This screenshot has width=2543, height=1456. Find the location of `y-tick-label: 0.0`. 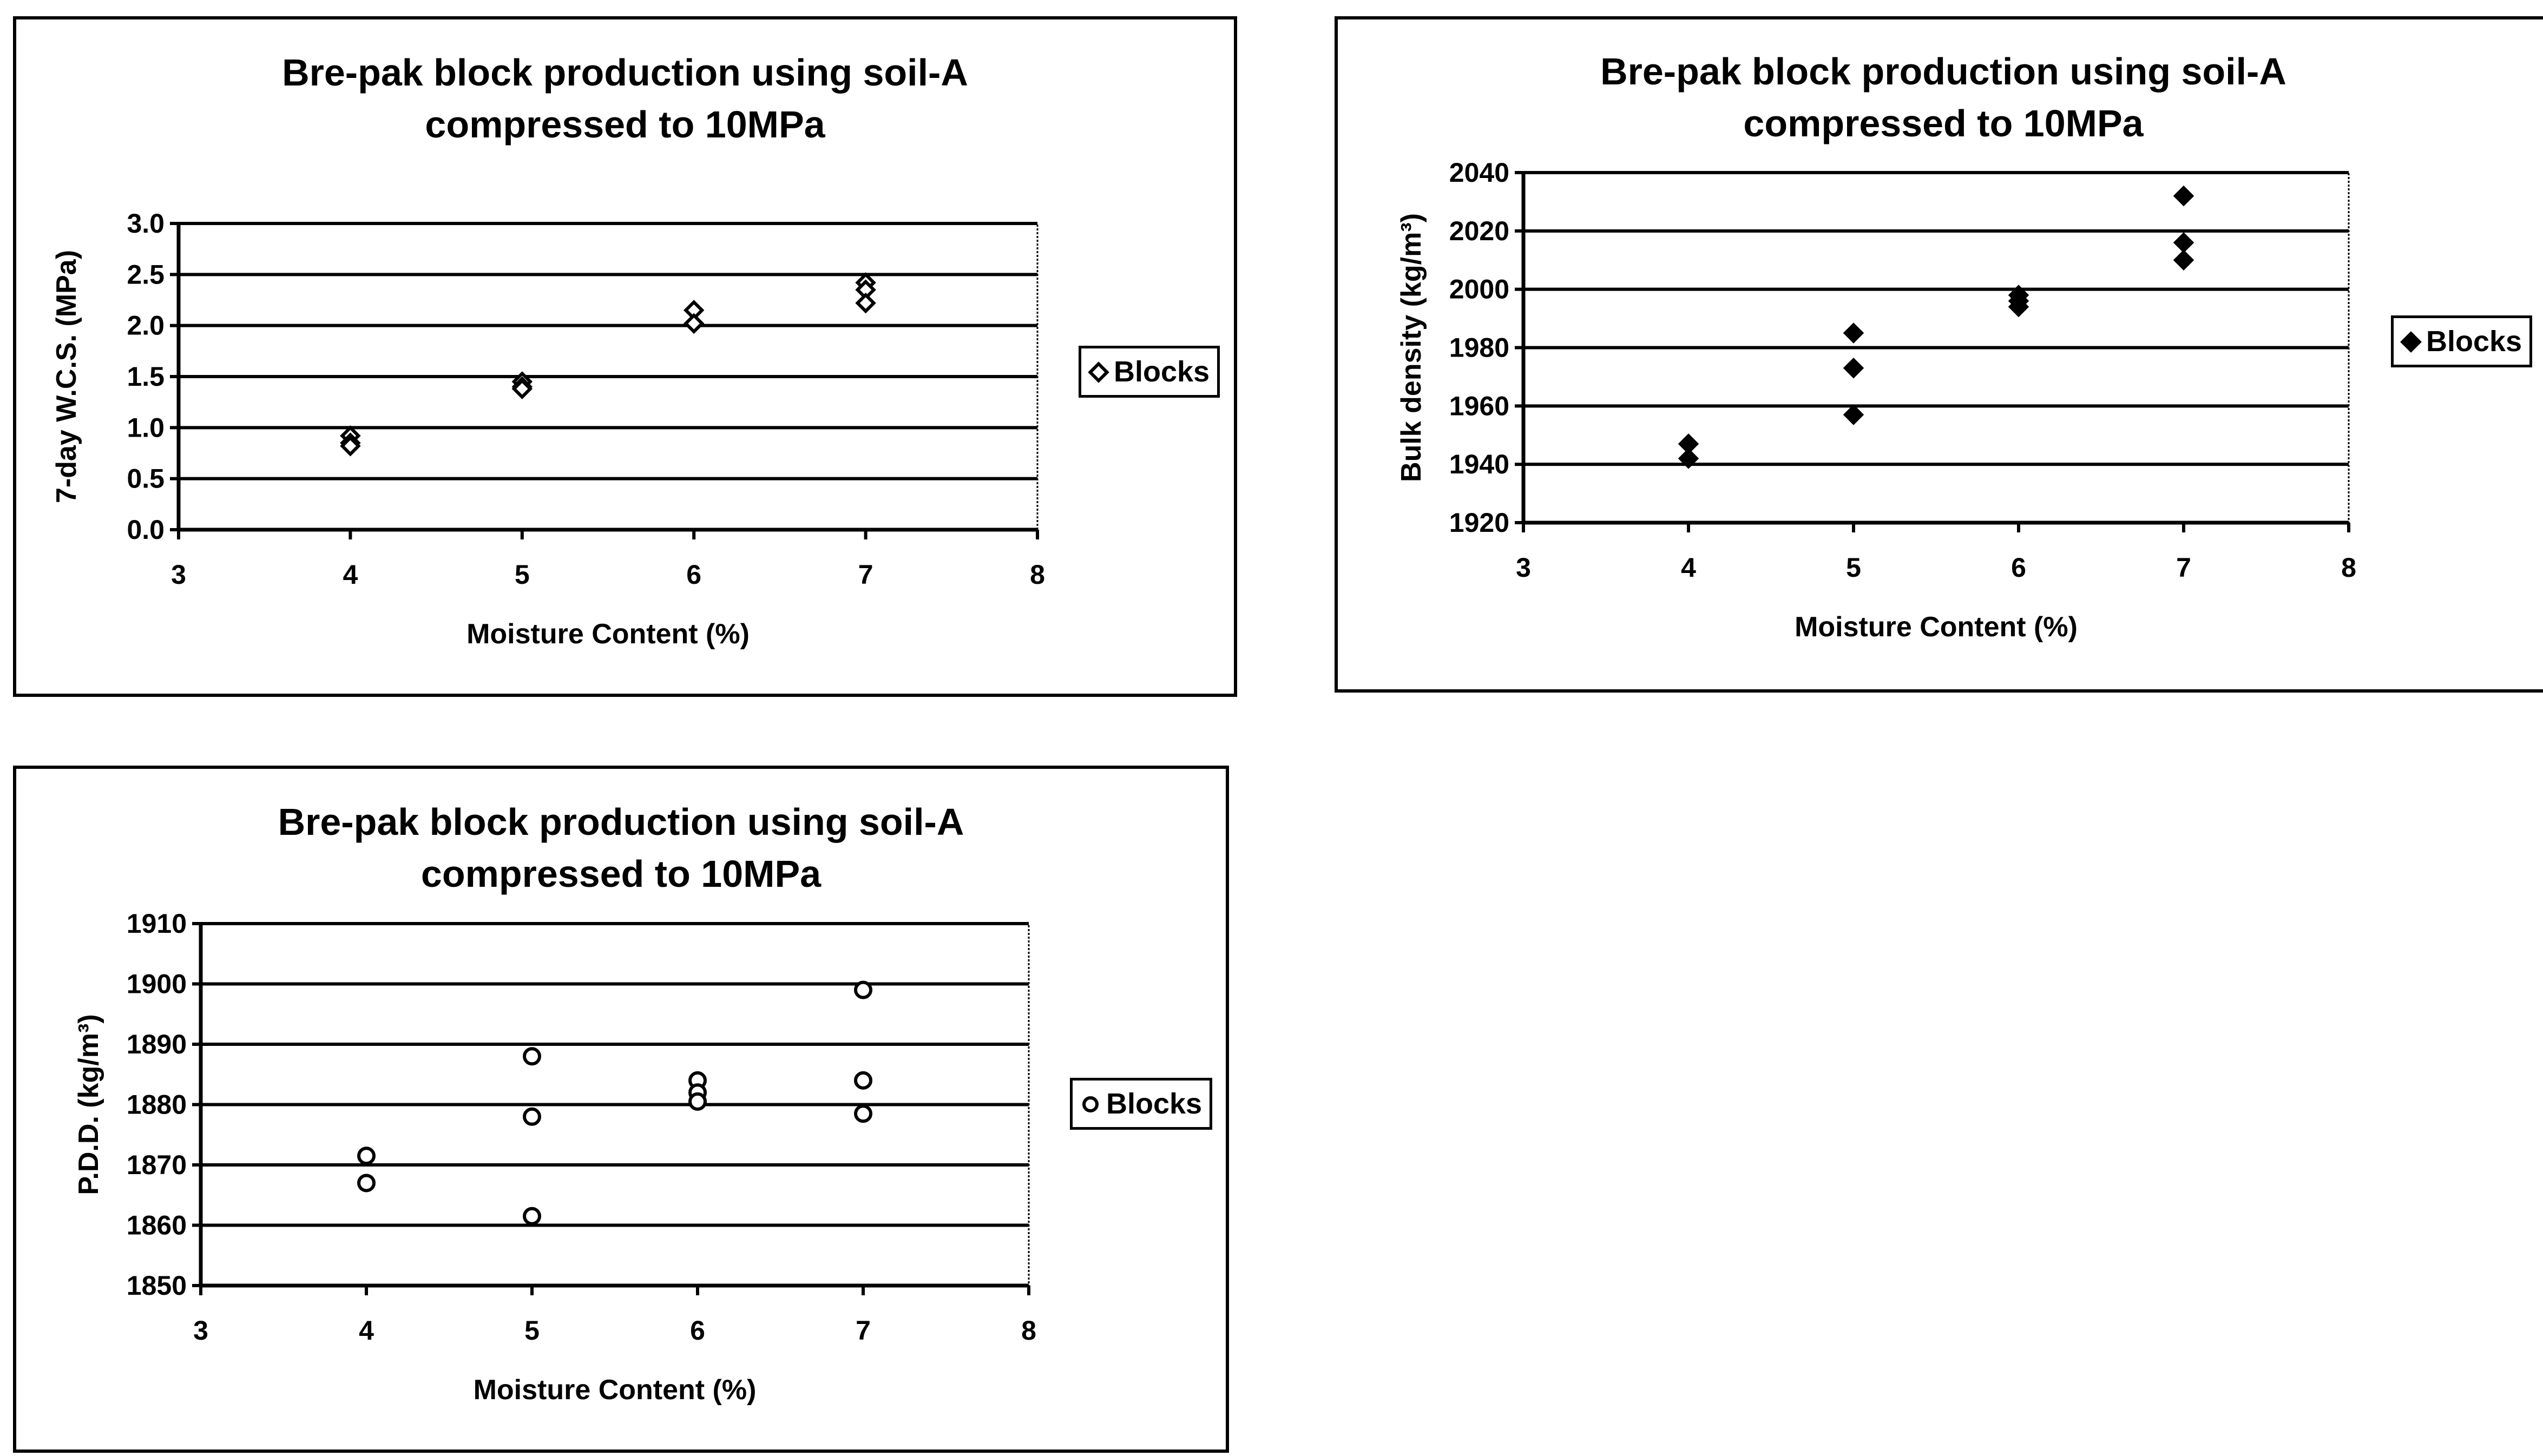

y-tick-label: 0.0 is located at coordinates (146, 530).